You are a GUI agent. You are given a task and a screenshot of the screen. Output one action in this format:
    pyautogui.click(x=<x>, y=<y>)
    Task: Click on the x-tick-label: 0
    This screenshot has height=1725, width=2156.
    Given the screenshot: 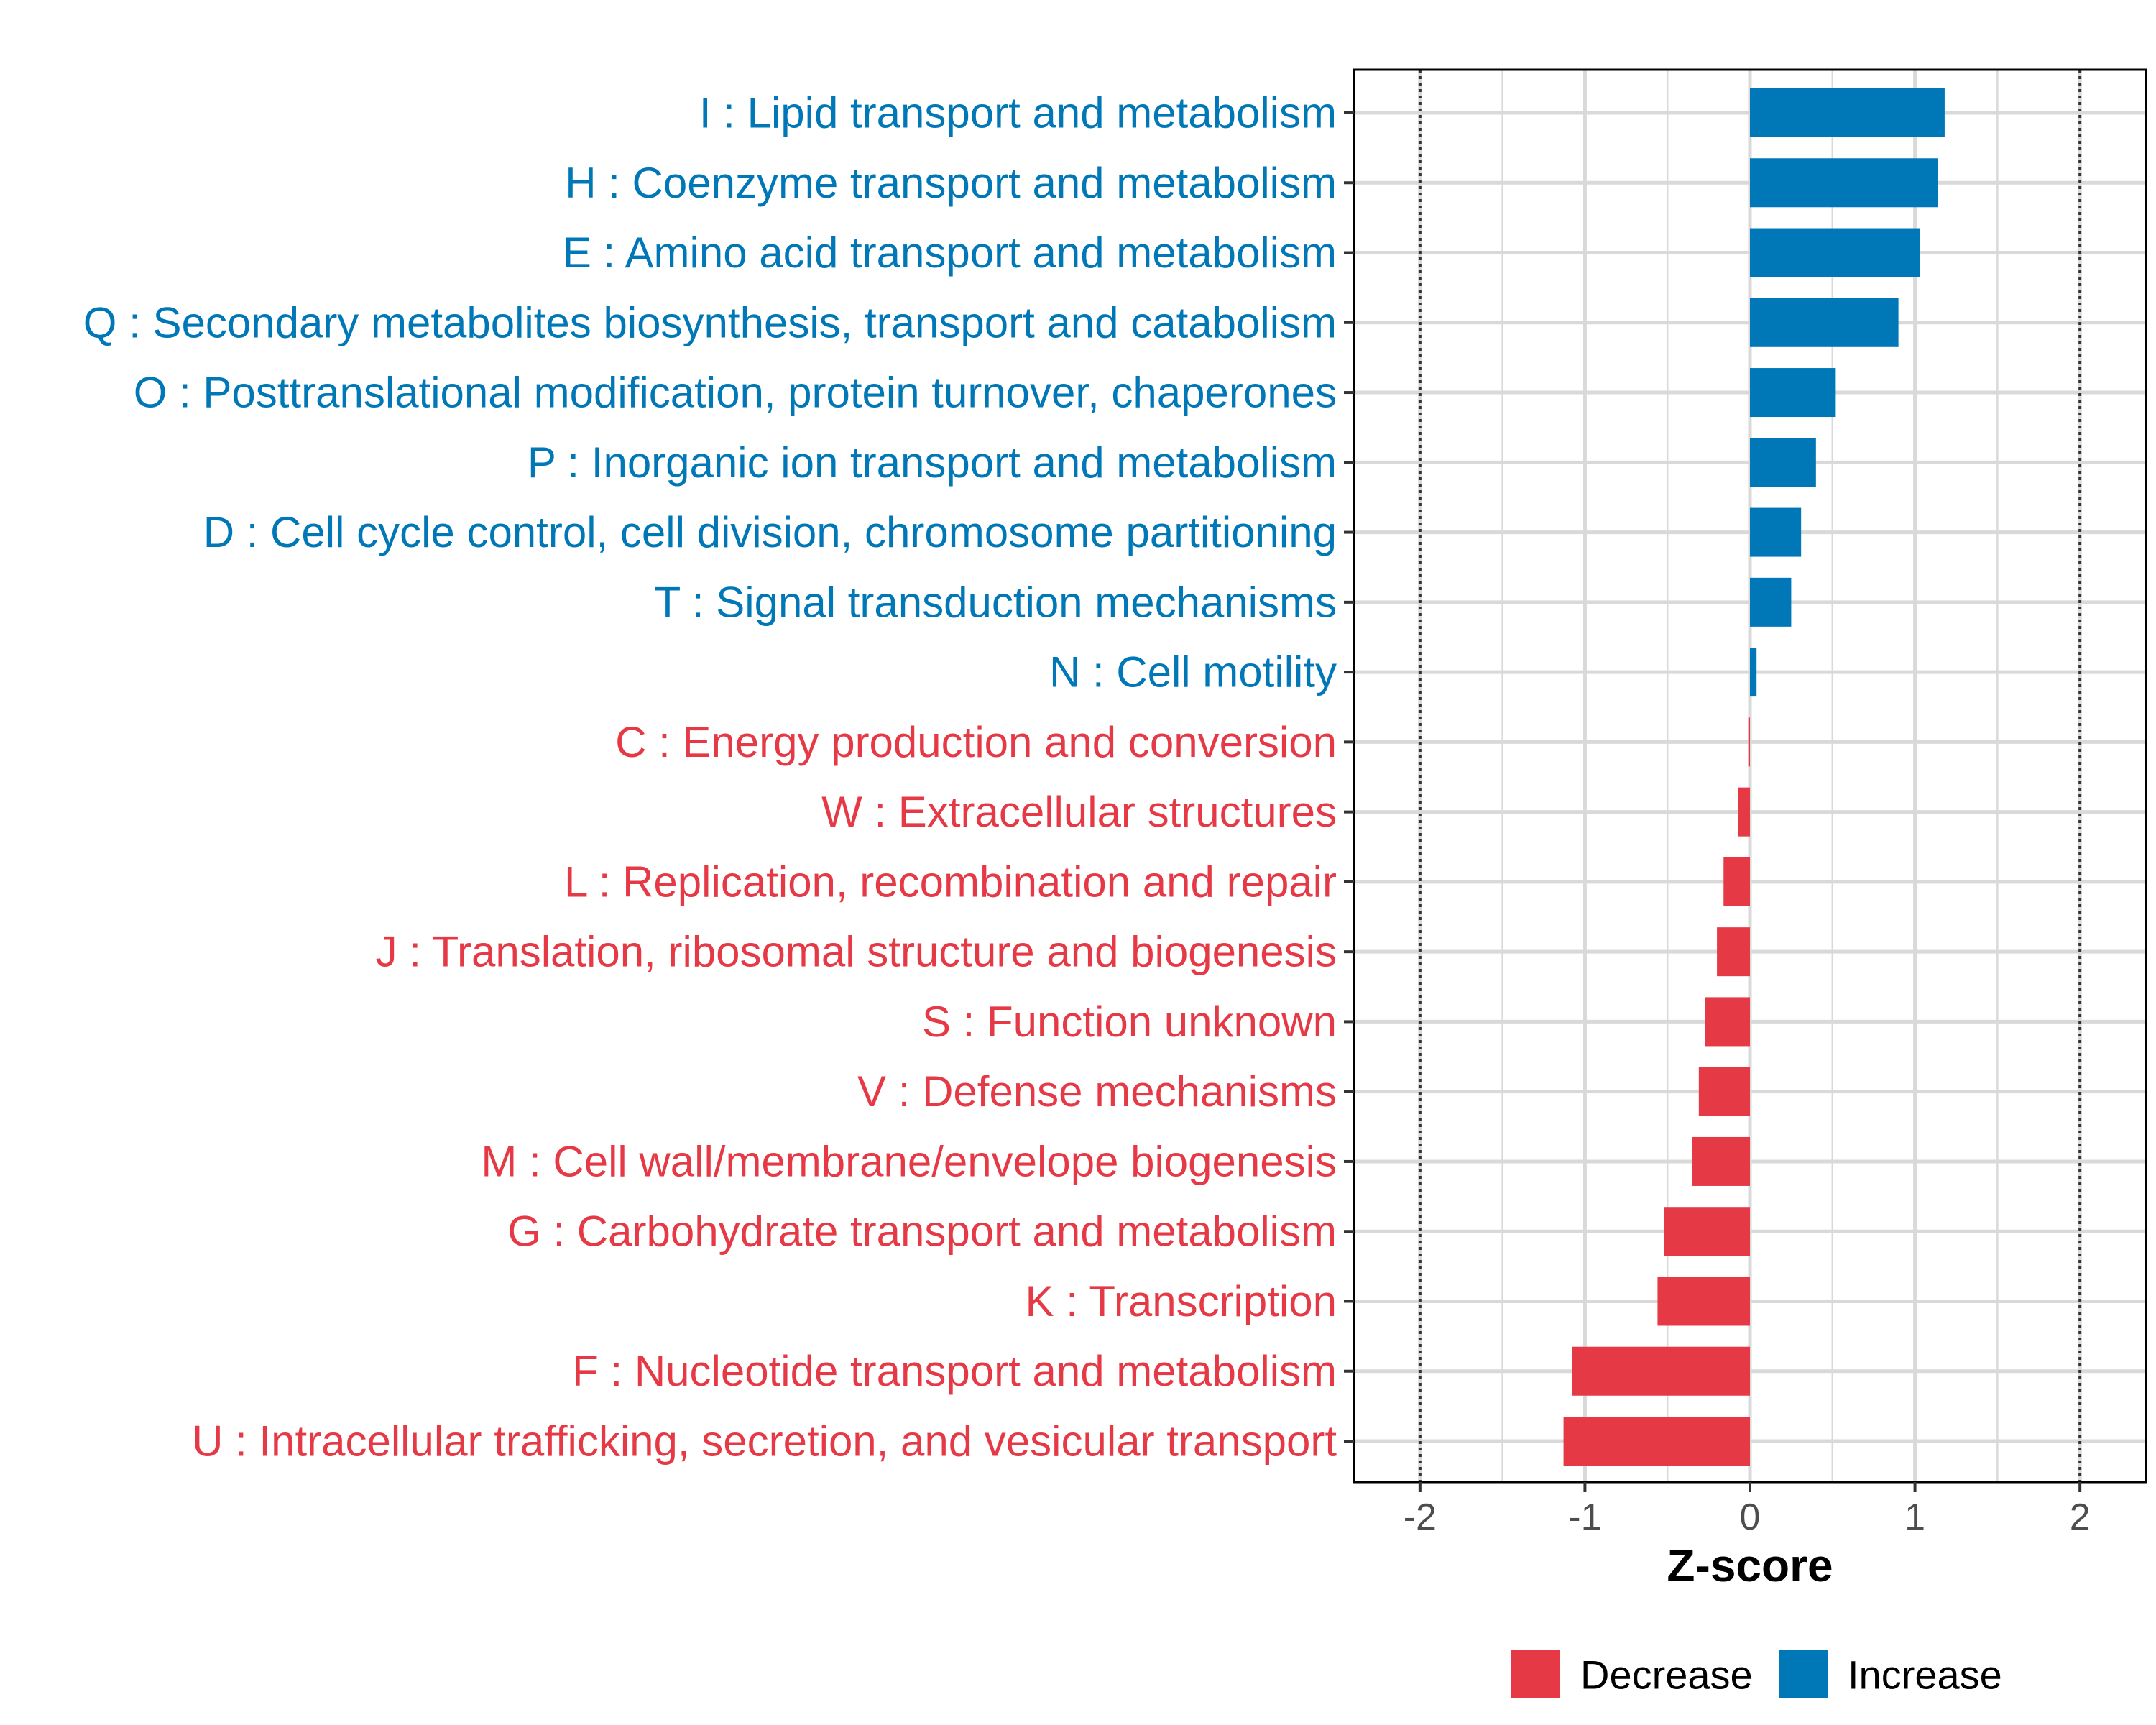 What is the action you would take?
    pyautogui.click(x=1751, y=1517)
    